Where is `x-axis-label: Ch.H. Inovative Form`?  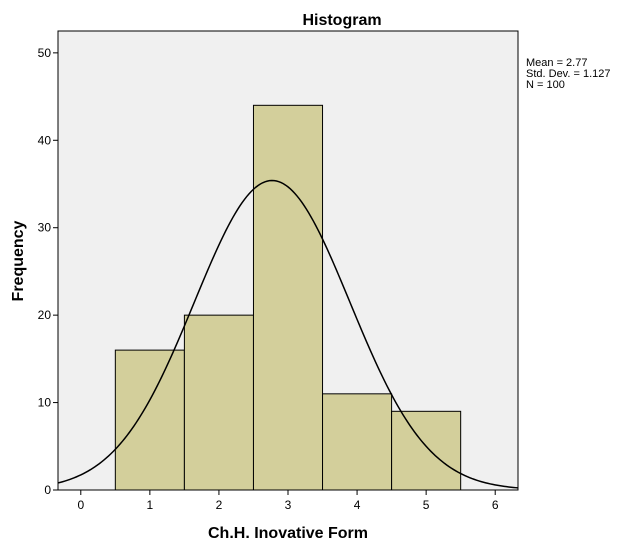 x-axis-label: Ch.H. Inovative Form is located at coordinates (288, 532).